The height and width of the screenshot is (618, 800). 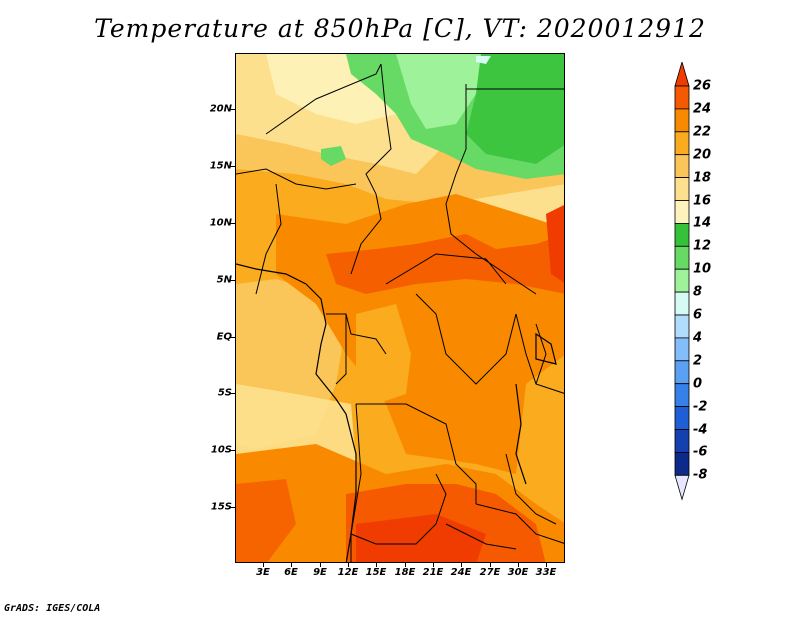 What do you see at coordinates (348, 572) in the screenshot?
I see `lon-label-12e: 12E` at bounding box center [348, 572].